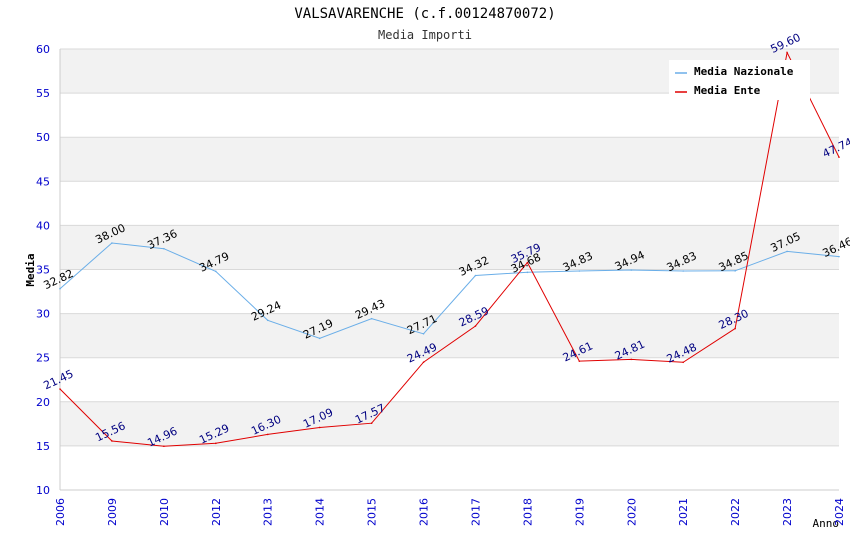 This screenshot has width=850, height=550. What do you see at coordinates (727, 90) in the screenshot?
I see `legend-label-media-ente: Media Ente` at bounding box center [727, 90].